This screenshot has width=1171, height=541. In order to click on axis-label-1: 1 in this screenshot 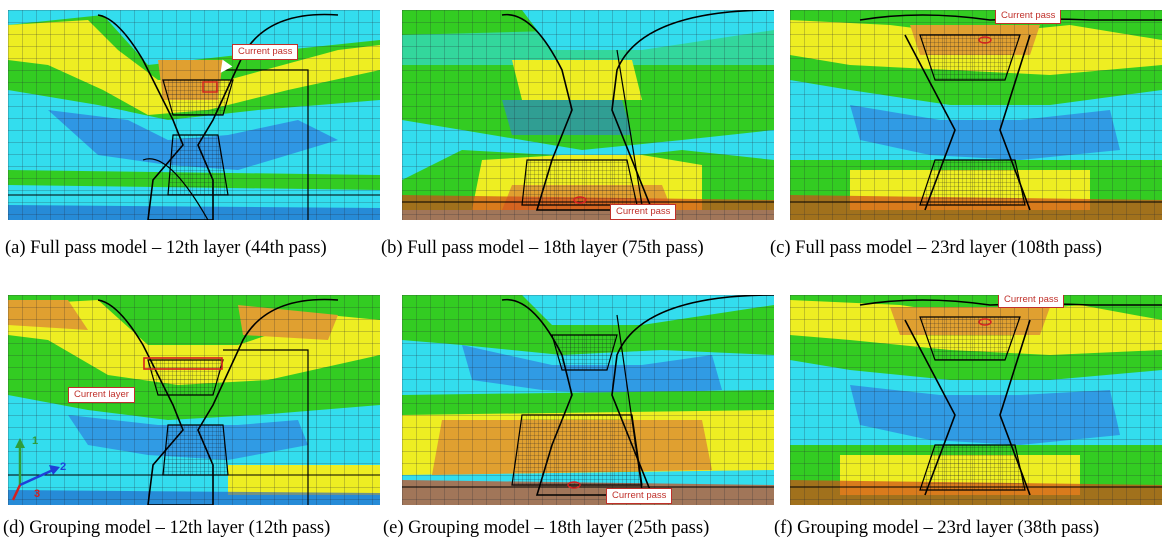, I will do `click(35, 441)`.